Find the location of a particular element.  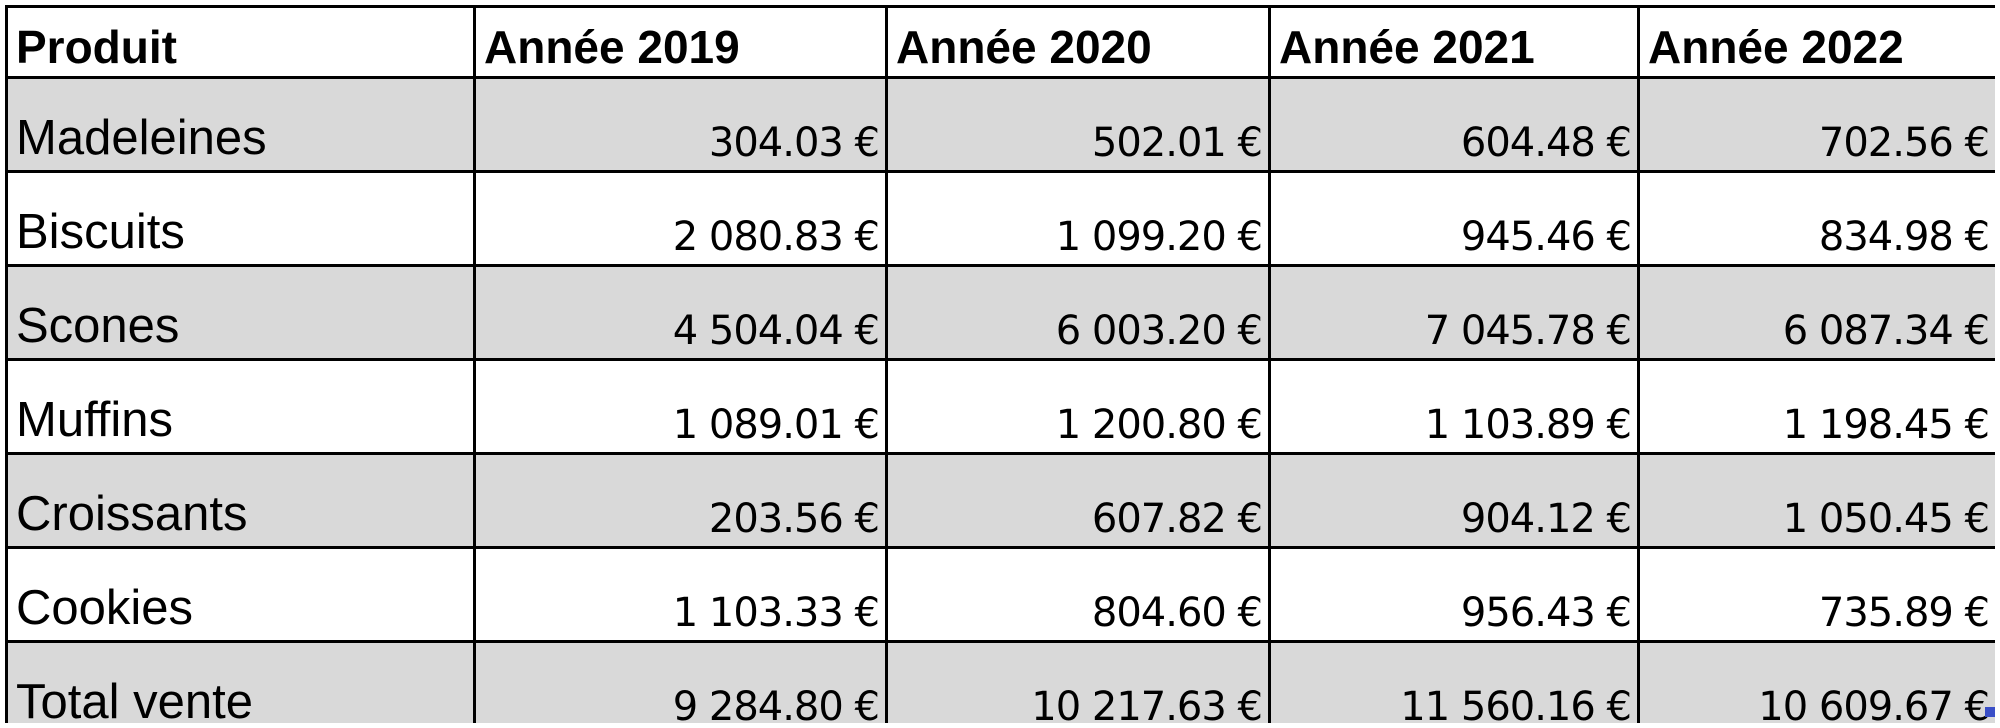

value-cell: 6 003.20 € is located at coordinates (1078, 312).